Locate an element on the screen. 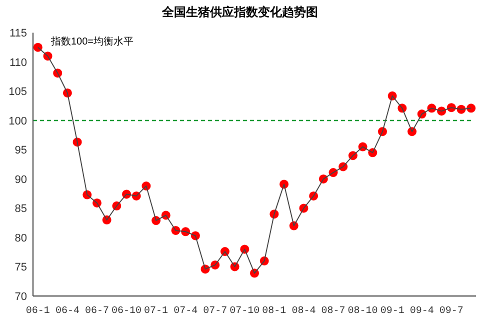 The width and height of the screenshot is (480, 320). x-tick-label: 08-7 is located at coordinates (333, 311).